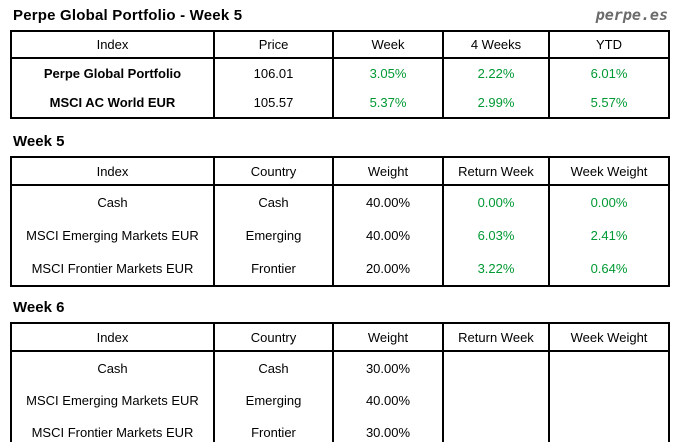  I want to click on cell-return-week: 0.00%, so click(495, 202).